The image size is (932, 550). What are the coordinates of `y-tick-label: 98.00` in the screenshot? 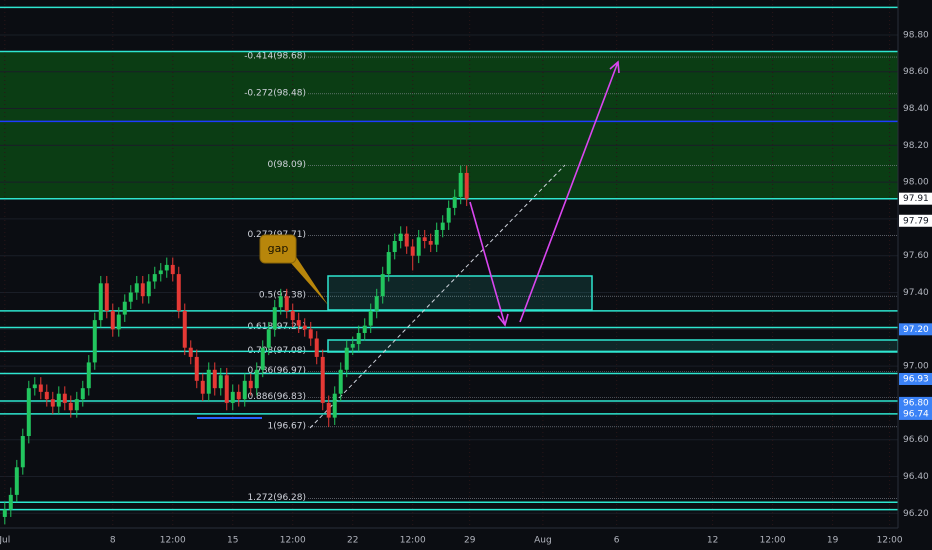 It's located at (916, 183).